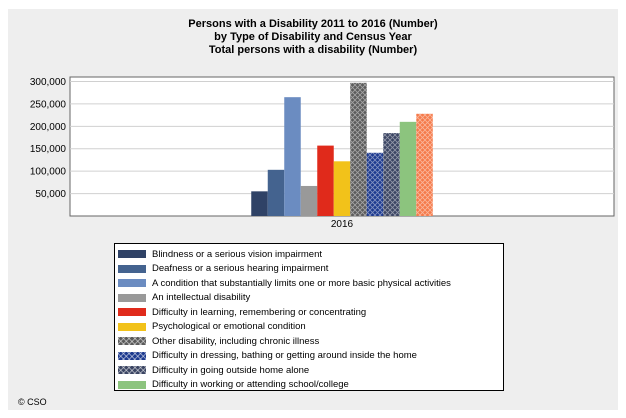  I want to click on y-tick-label: 50,000, so click(50, 194).